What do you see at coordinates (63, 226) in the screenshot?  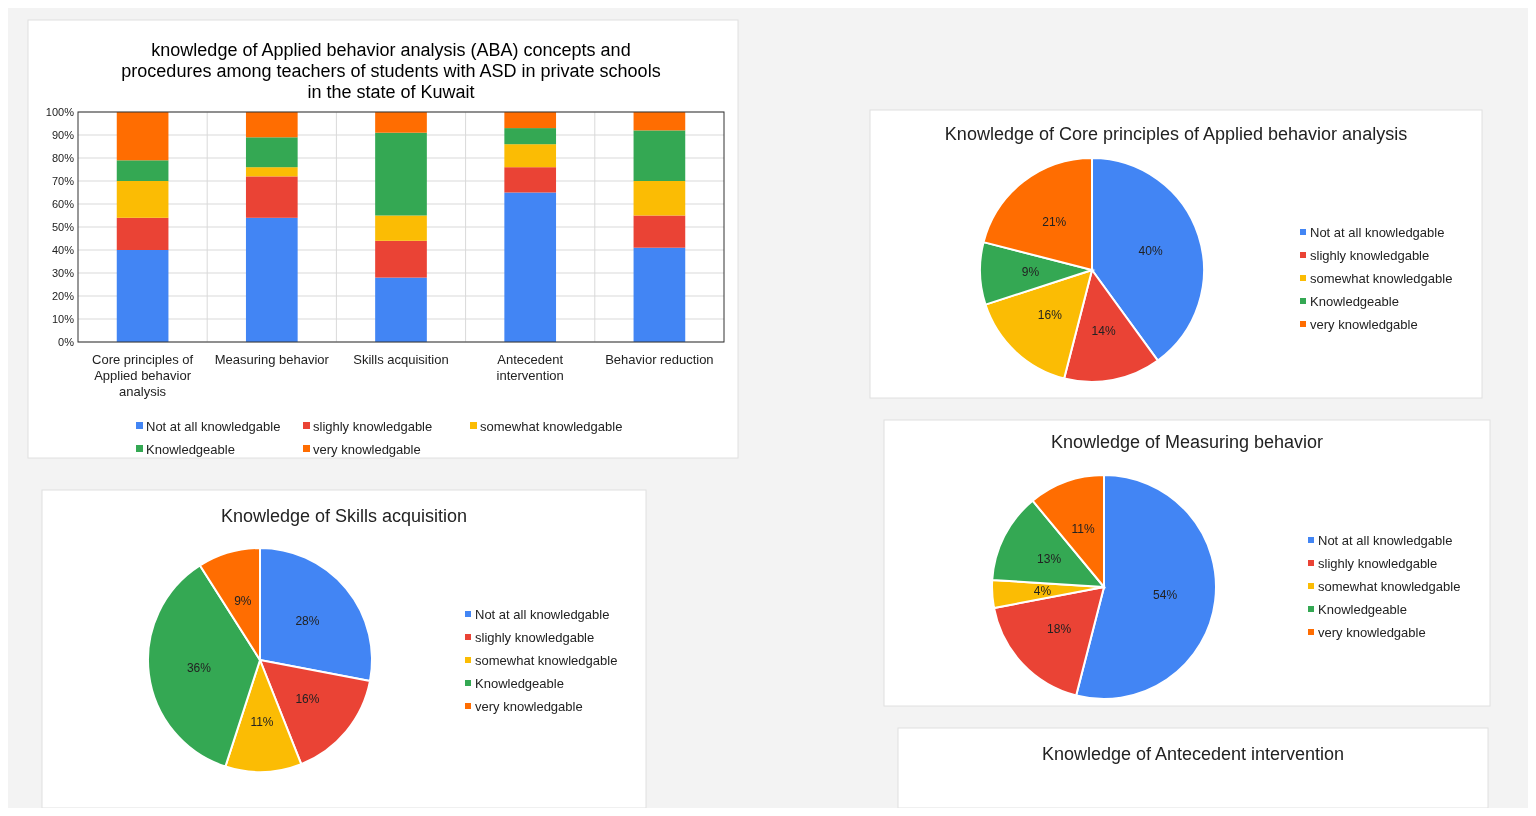 I see `y-tick-label: 50%` at bounding box center [63, 226].